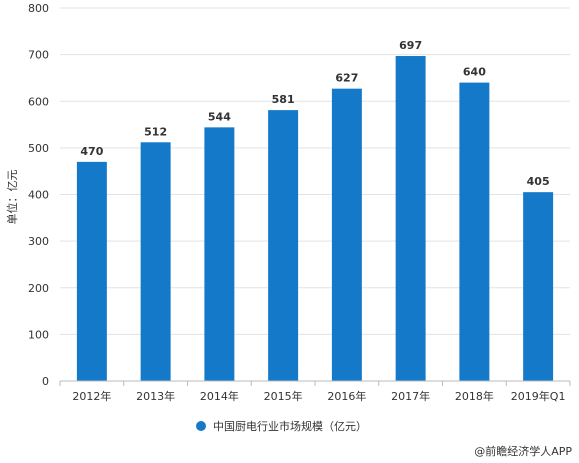 This screenshot has width=579, height=463. What do you see at coordinates (410, 396) in the screenshot?
I see `x-tick-label: 2017年` at bounding box center [410, 396].